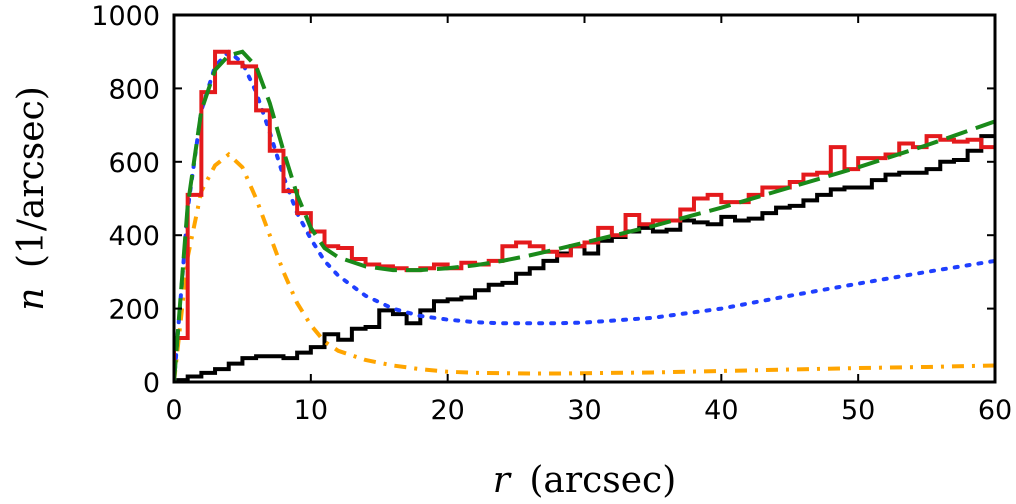 Image resolution: width=1016 pixels, height=504 pixels. I want to click on x-tick-label: 40, so click(721, 410).